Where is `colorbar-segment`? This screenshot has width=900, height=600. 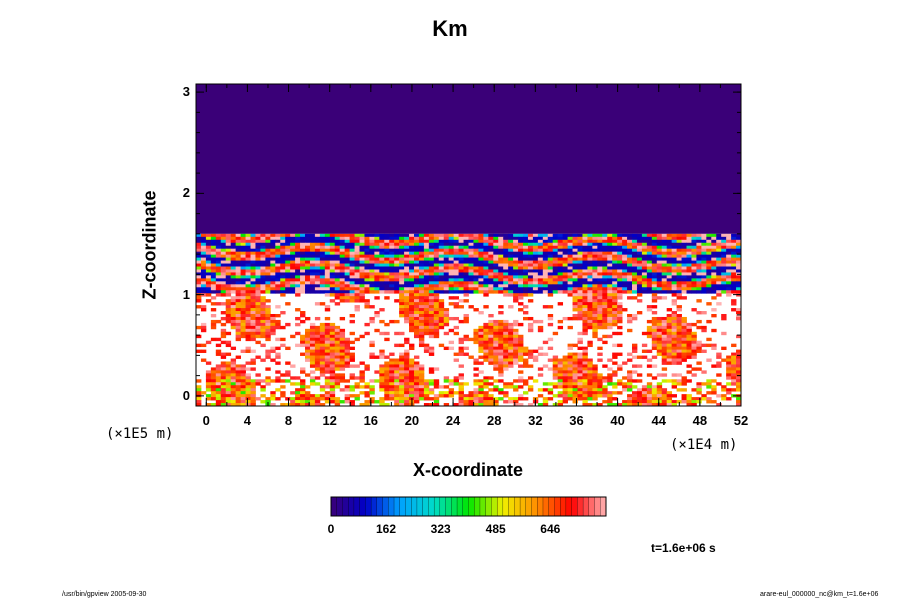 colorbar-segment is located at coordinates (374, 506).